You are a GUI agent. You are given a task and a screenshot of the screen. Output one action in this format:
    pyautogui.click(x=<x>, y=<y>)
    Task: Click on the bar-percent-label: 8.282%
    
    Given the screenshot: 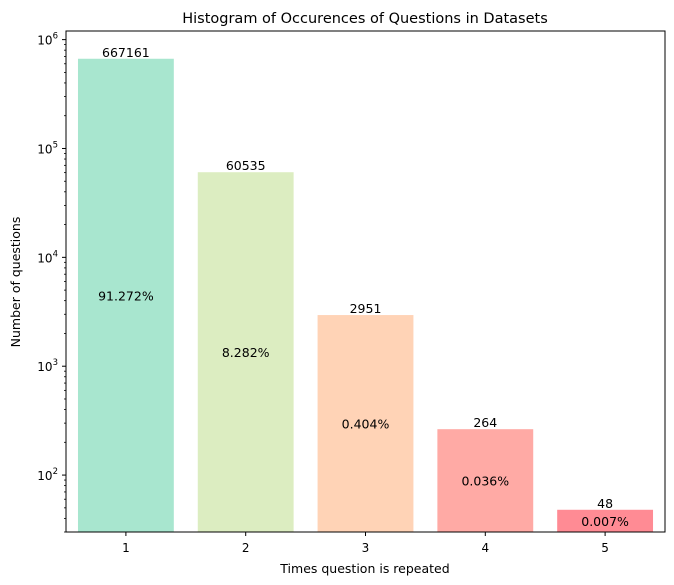 What is the action you would take?
    pyautogui.click(x=246, y=352)
    